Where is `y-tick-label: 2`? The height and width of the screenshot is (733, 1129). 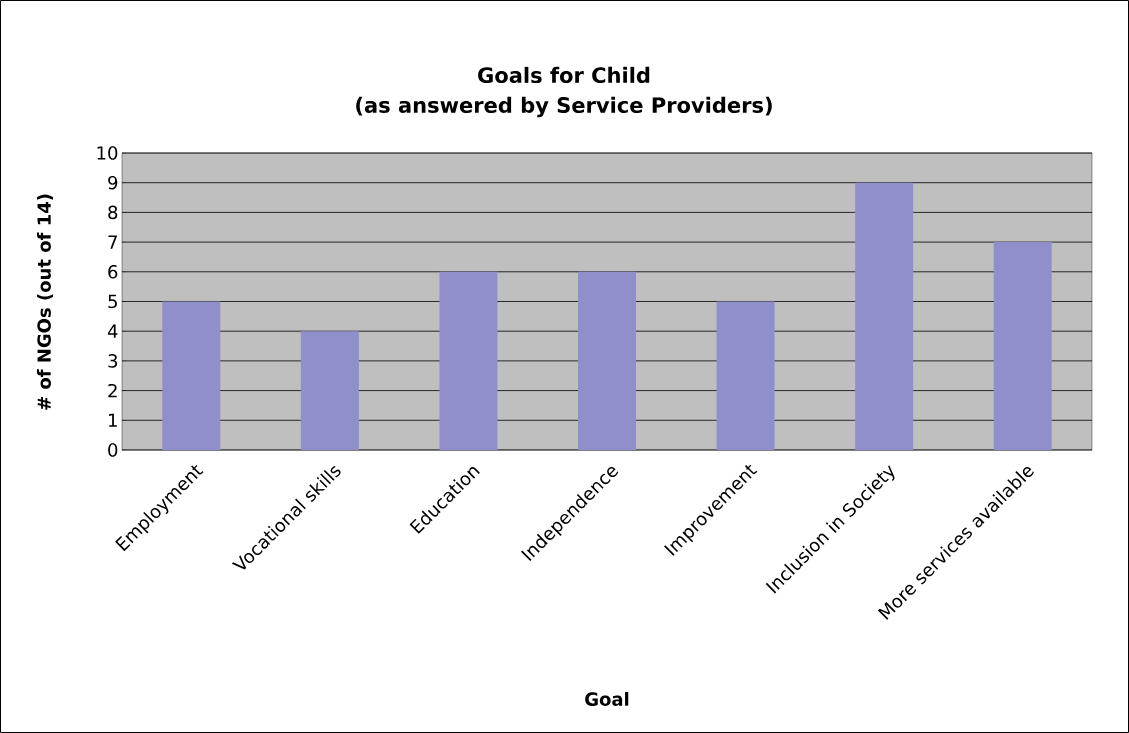 y-tick-label: 2 is located at coordinates (112, 390).